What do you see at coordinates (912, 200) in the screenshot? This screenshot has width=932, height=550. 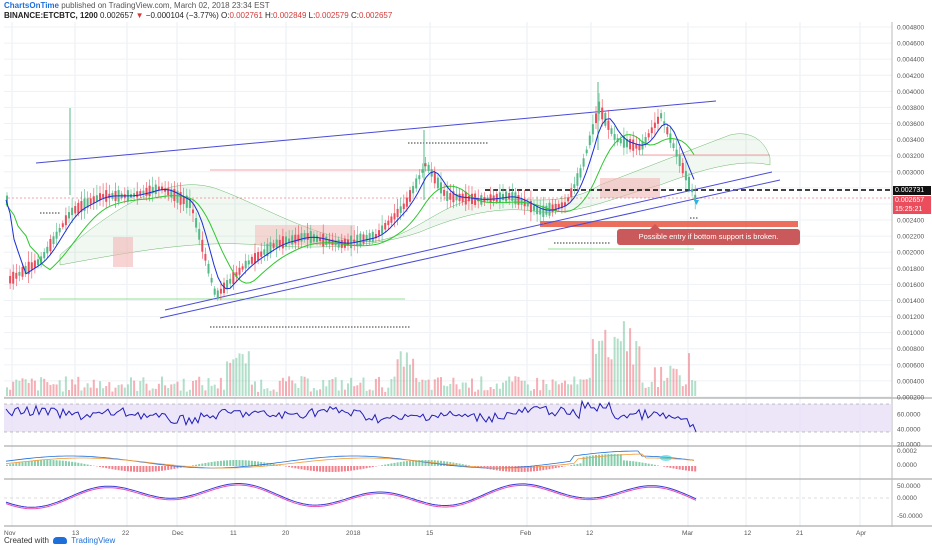 I see `last-price-badge: 0.002657` at bounding box center [912, 200].